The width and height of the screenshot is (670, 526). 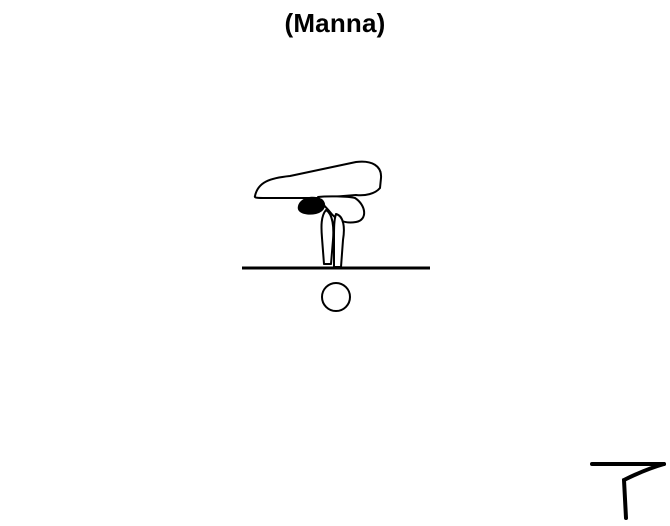 I want to click on gymnast-manna-pose-icon, so click(x=318, y=214).